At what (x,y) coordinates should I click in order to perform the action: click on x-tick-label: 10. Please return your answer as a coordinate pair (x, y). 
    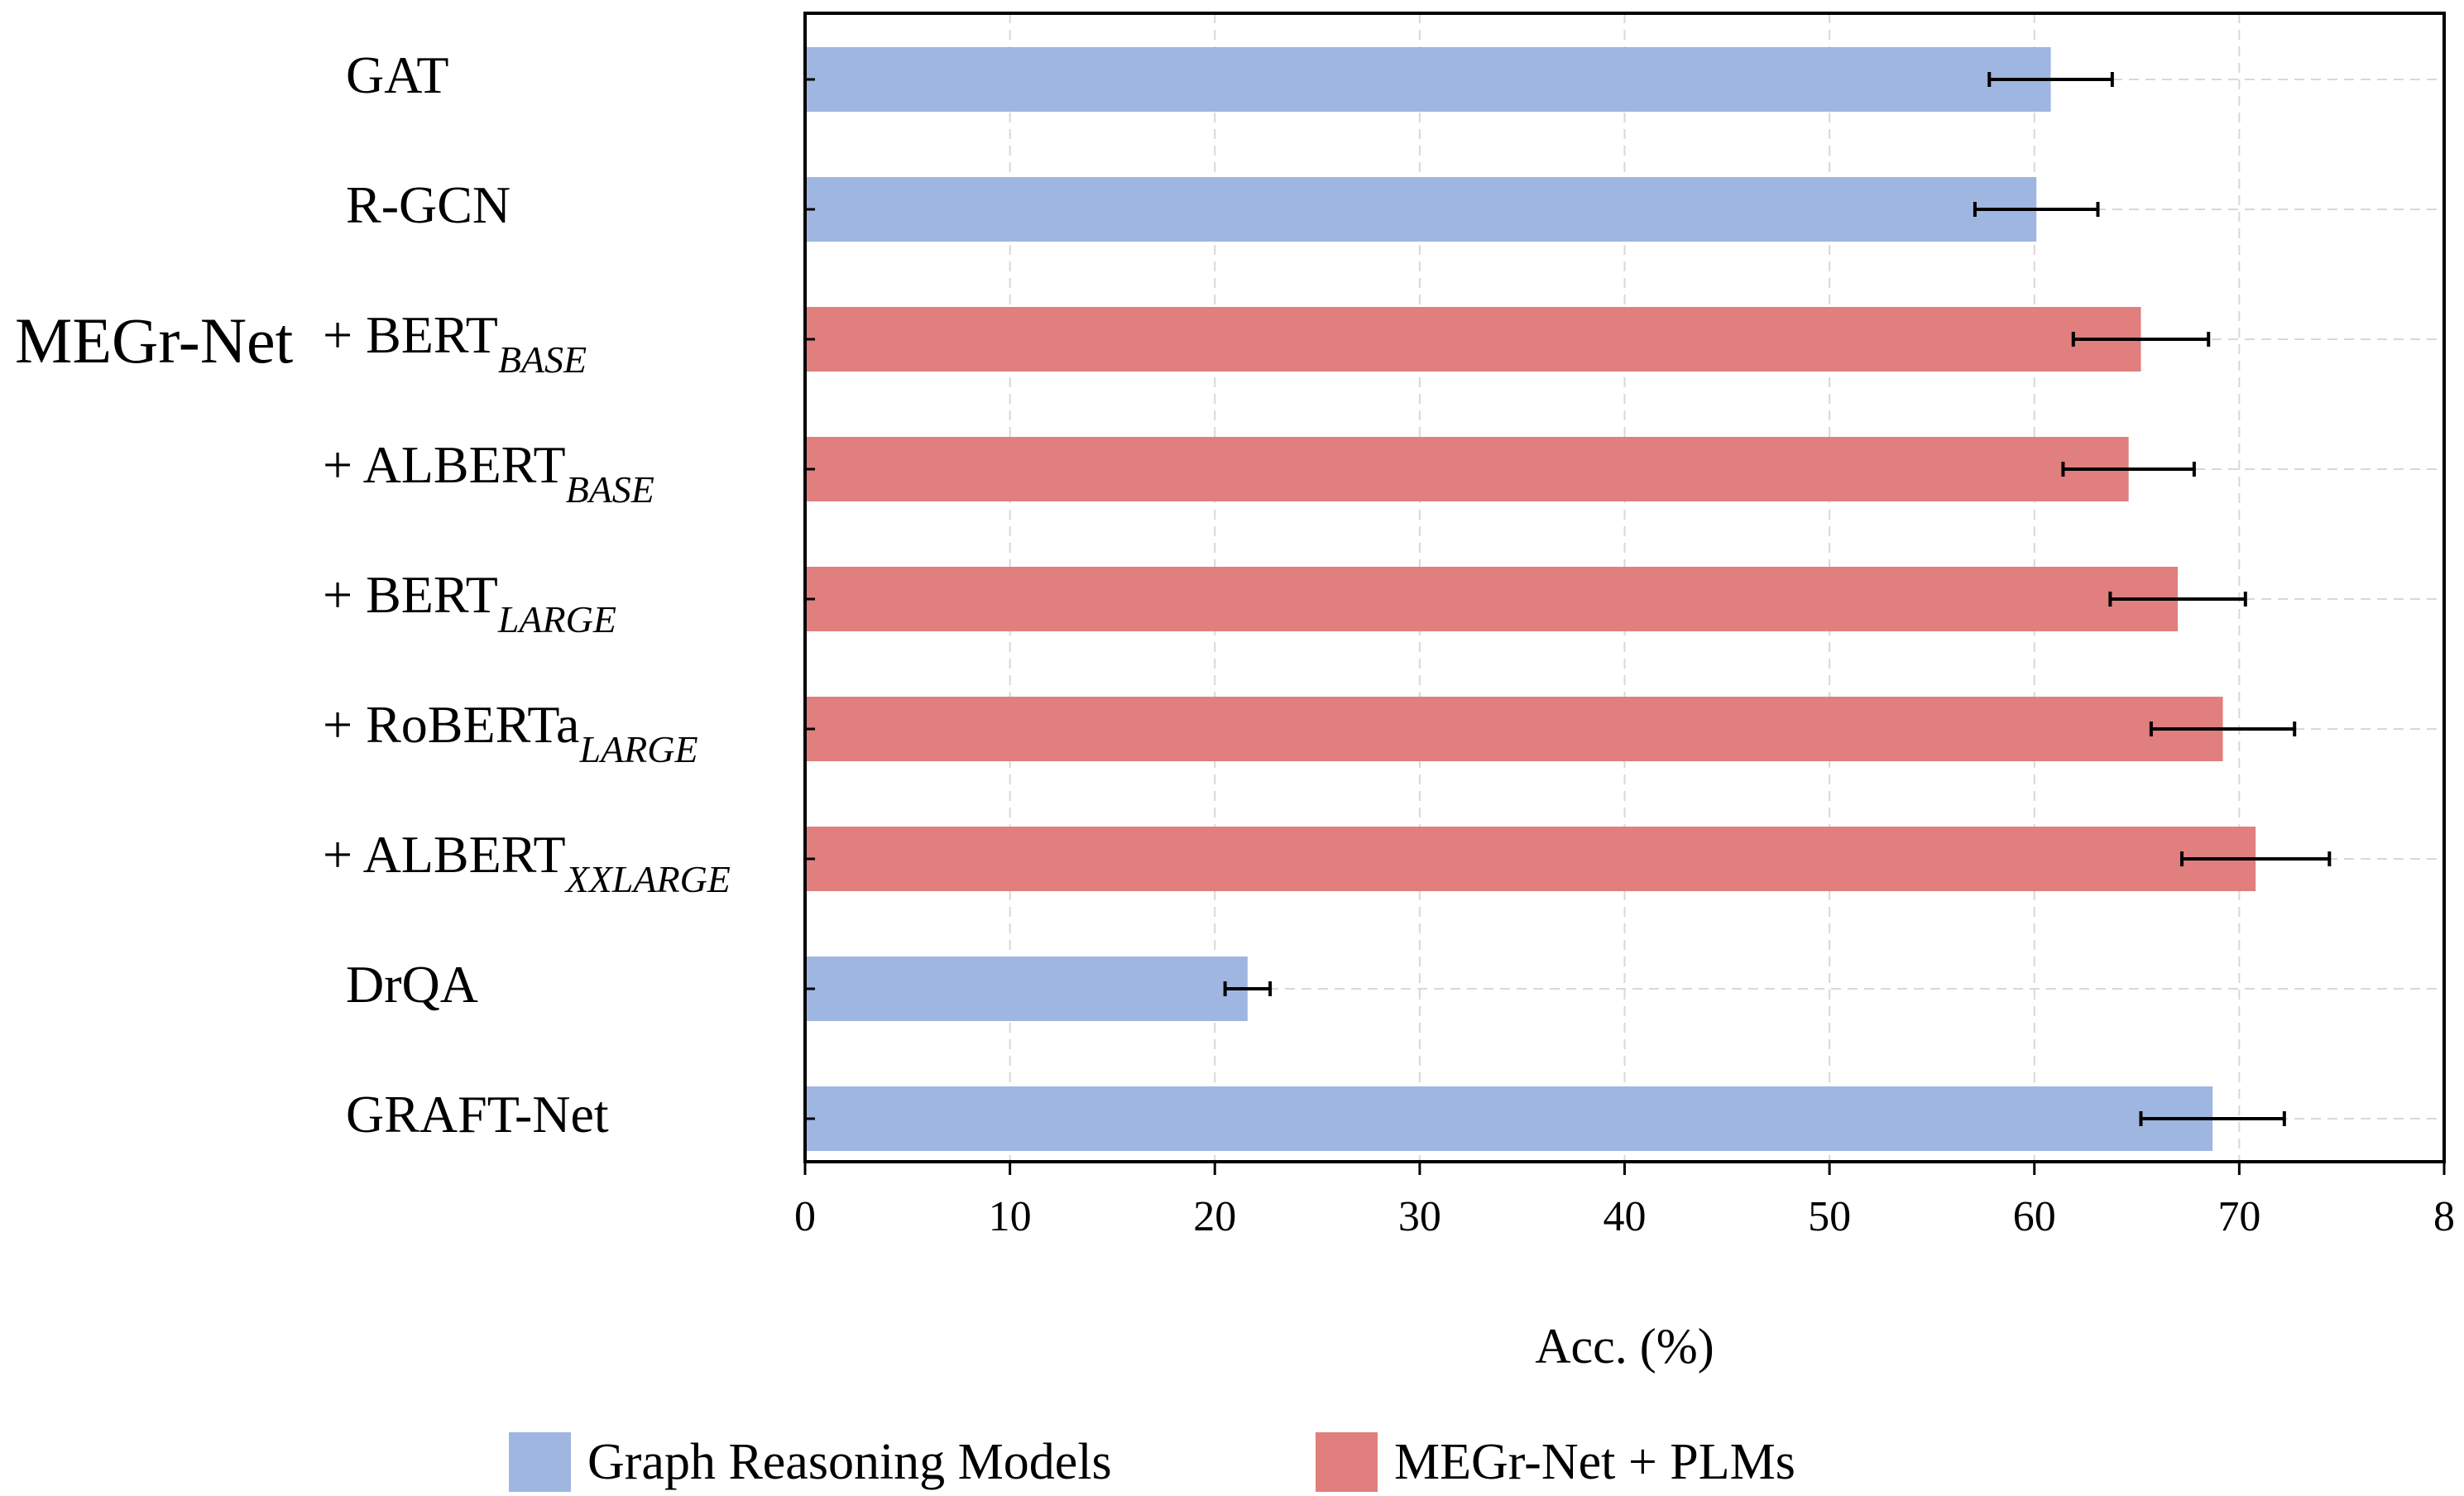
    Looking at the image, I should click on (1010, 1216).